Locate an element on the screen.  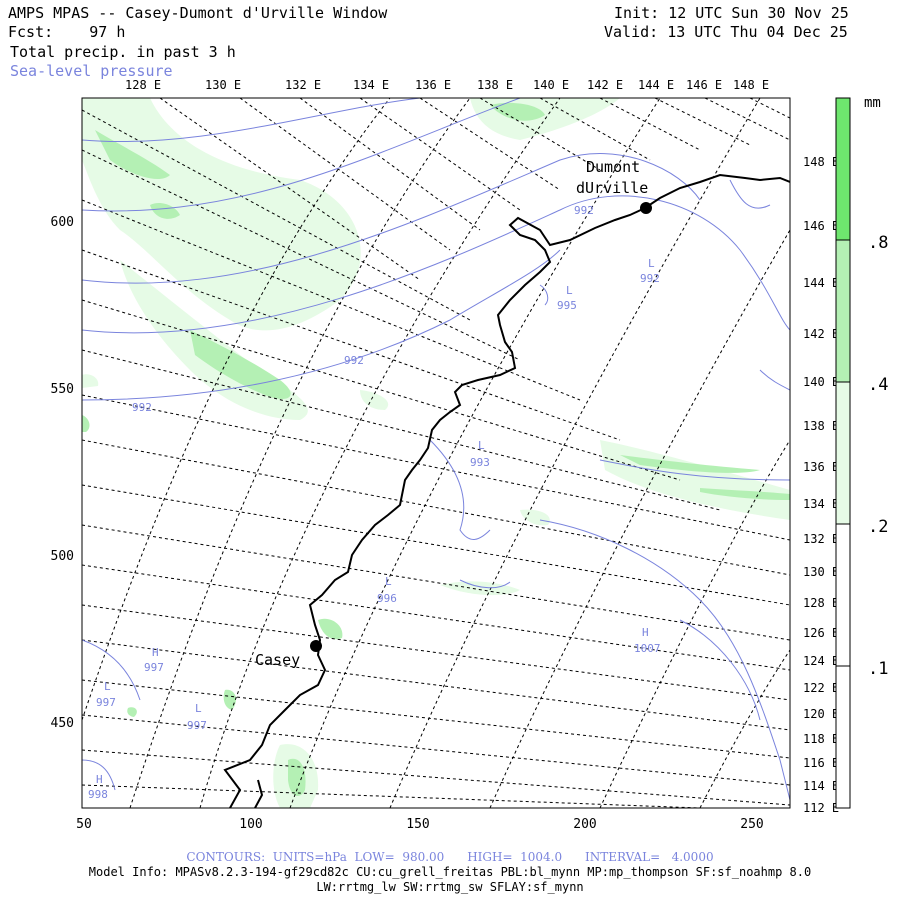
right-lon-label: 142 E is located at coordinates (821, 334).